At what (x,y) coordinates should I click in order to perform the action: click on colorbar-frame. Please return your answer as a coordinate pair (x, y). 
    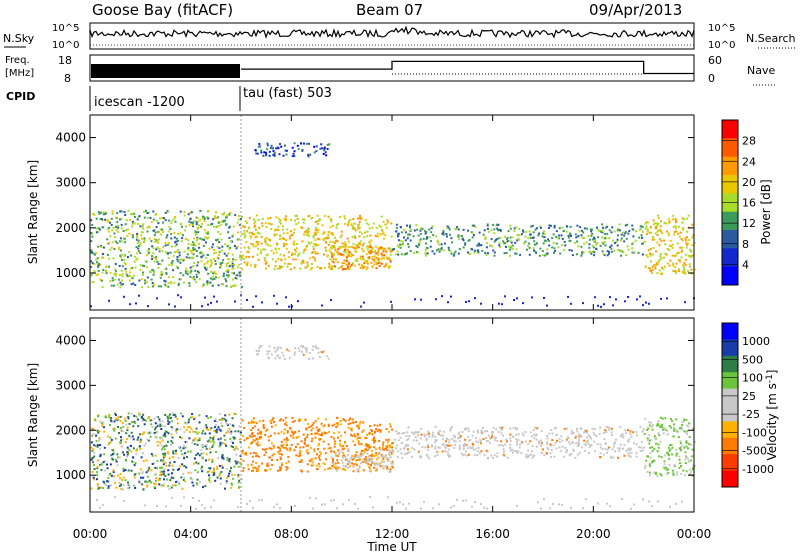
    Looking at the image, I should click on (730, 405).